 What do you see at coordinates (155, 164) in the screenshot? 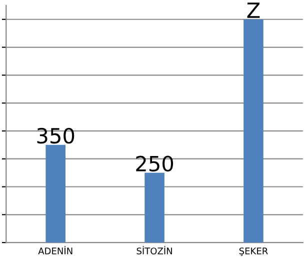
I see `data-label: 250` at bounding box center [155, 164].